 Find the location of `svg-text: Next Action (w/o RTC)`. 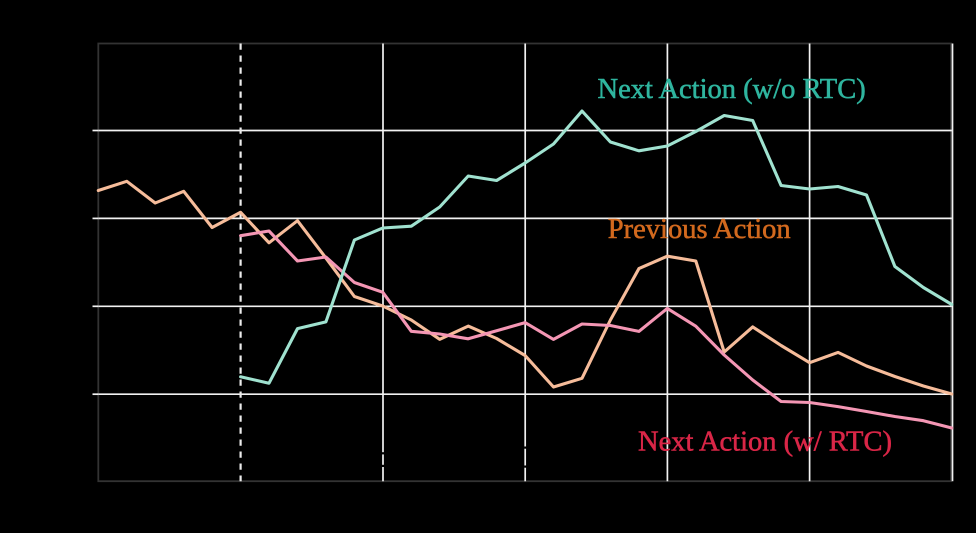

svg-text: Next Action (w/o RTC) is located at coordinates (732, 89).